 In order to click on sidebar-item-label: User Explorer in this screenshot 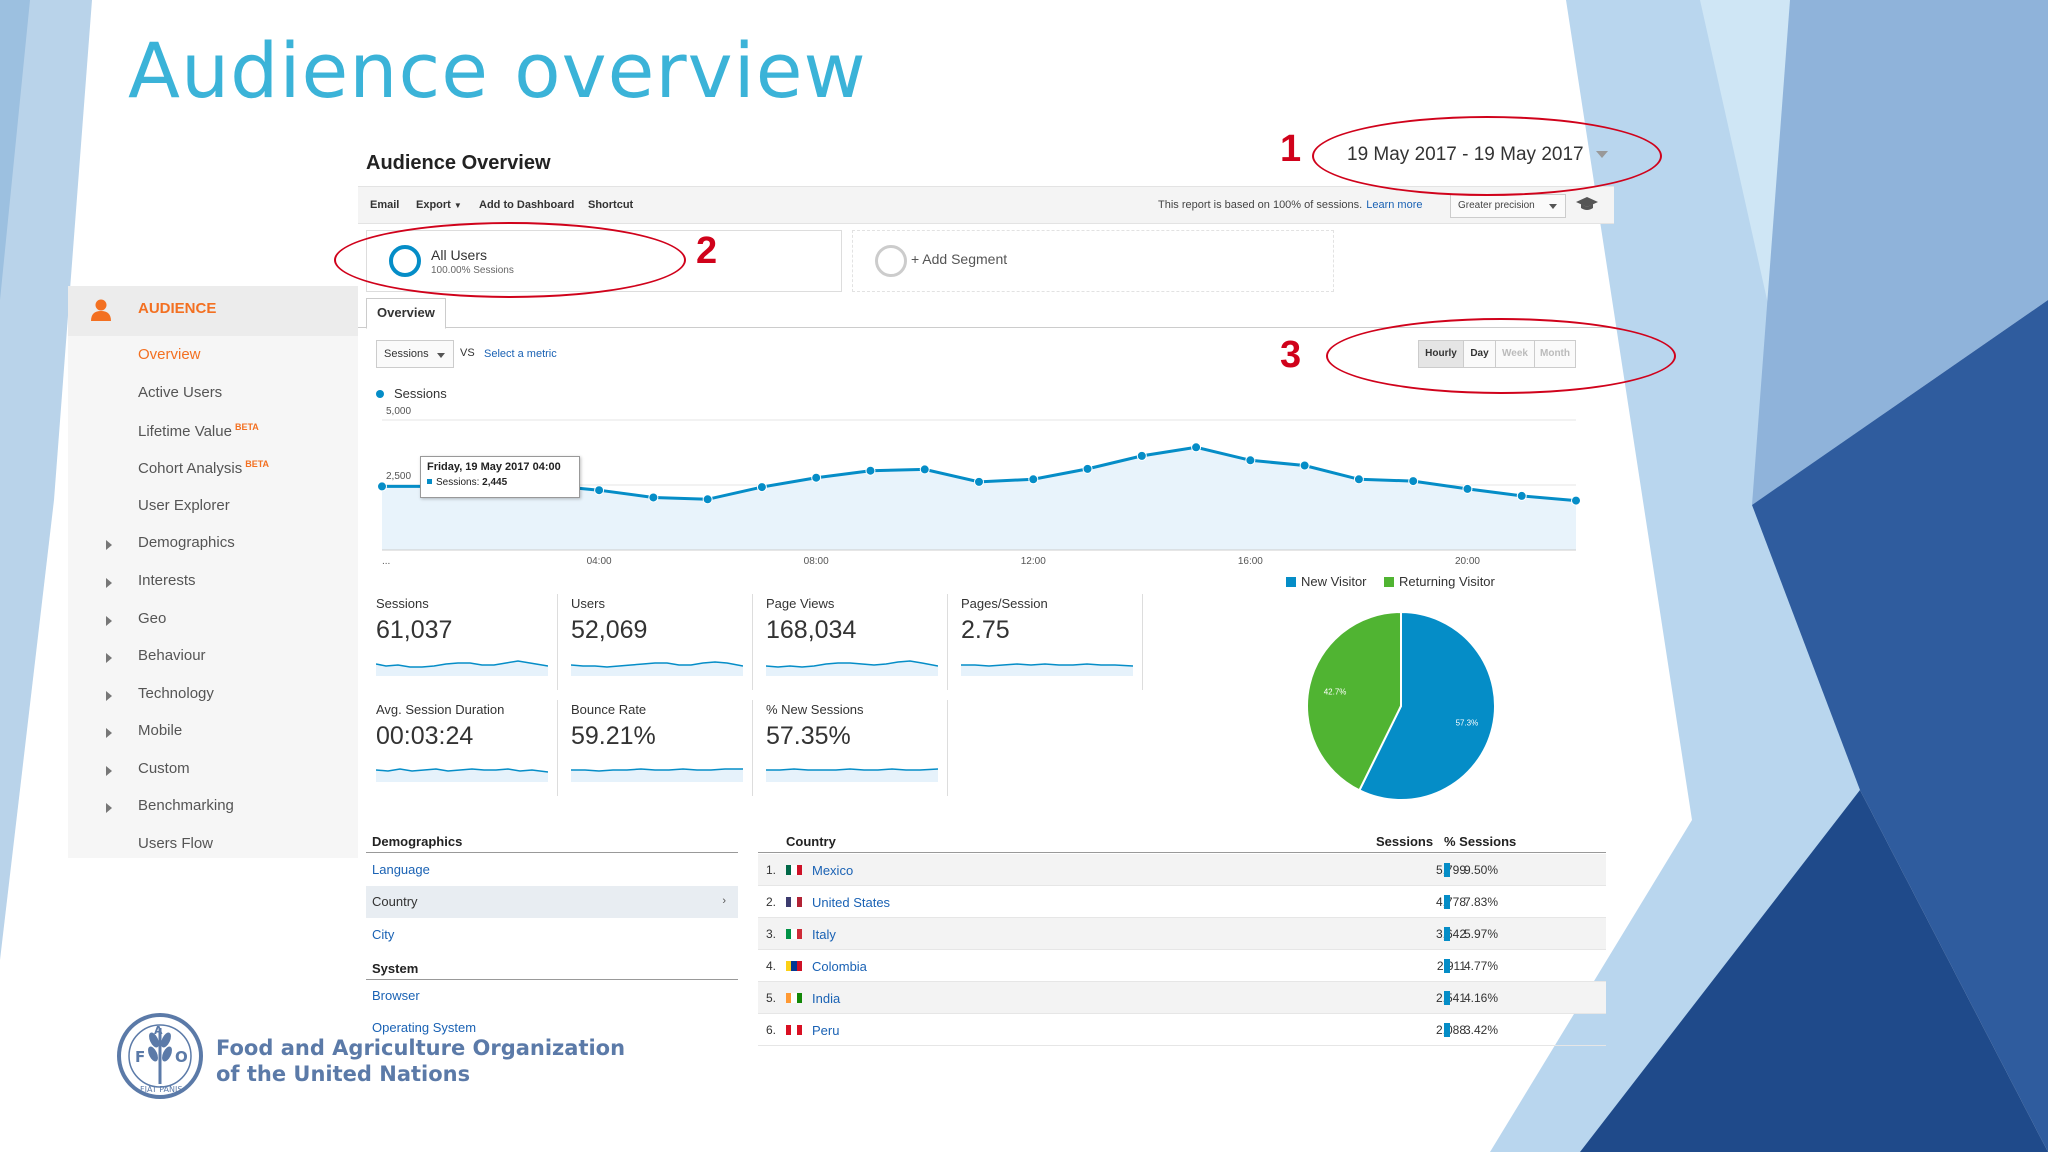, I will do `click(184, 505)`.